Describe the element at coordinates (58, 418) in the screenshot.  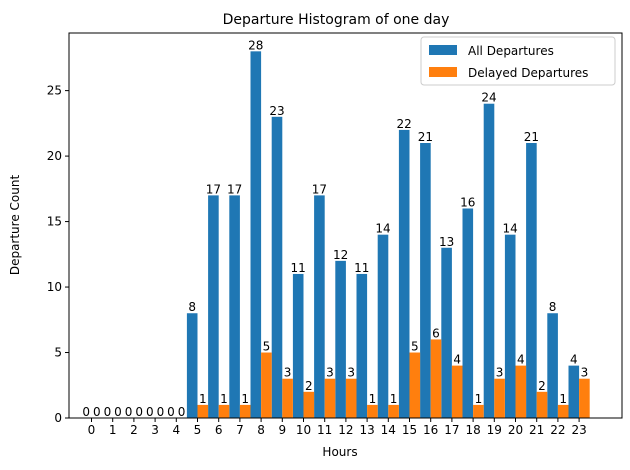
I see `y-tick-label: 0` at that location.